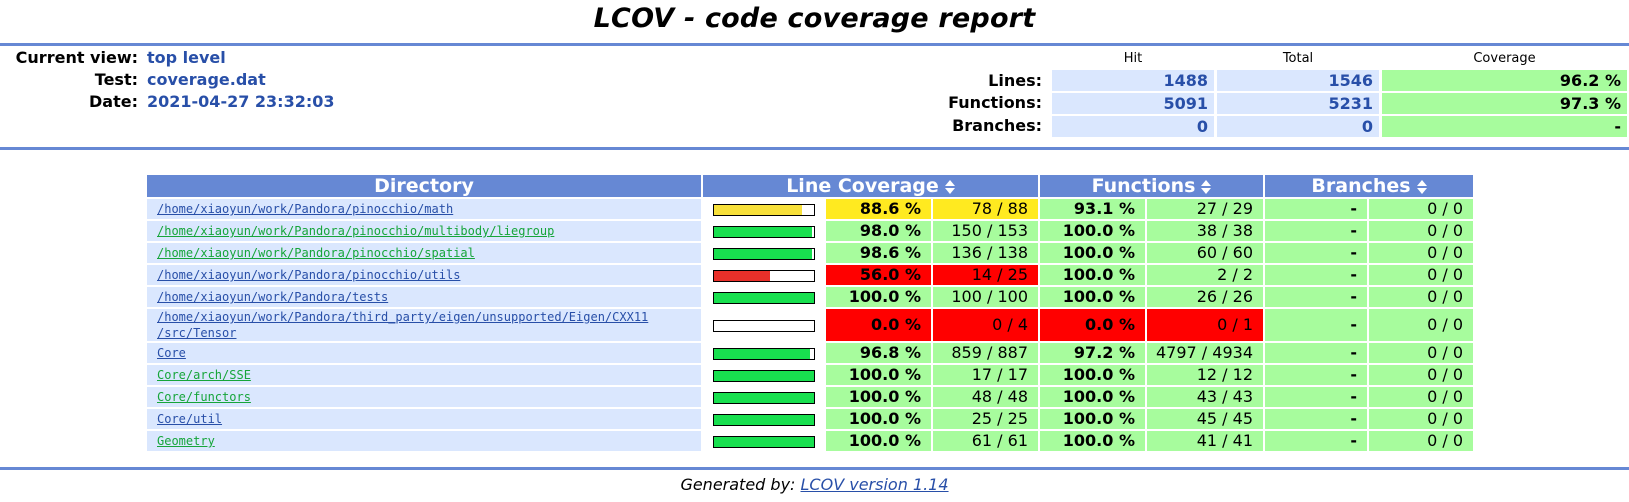  I want to click on lcov-version-link: LCOV version 1.14, so click(874, 484).